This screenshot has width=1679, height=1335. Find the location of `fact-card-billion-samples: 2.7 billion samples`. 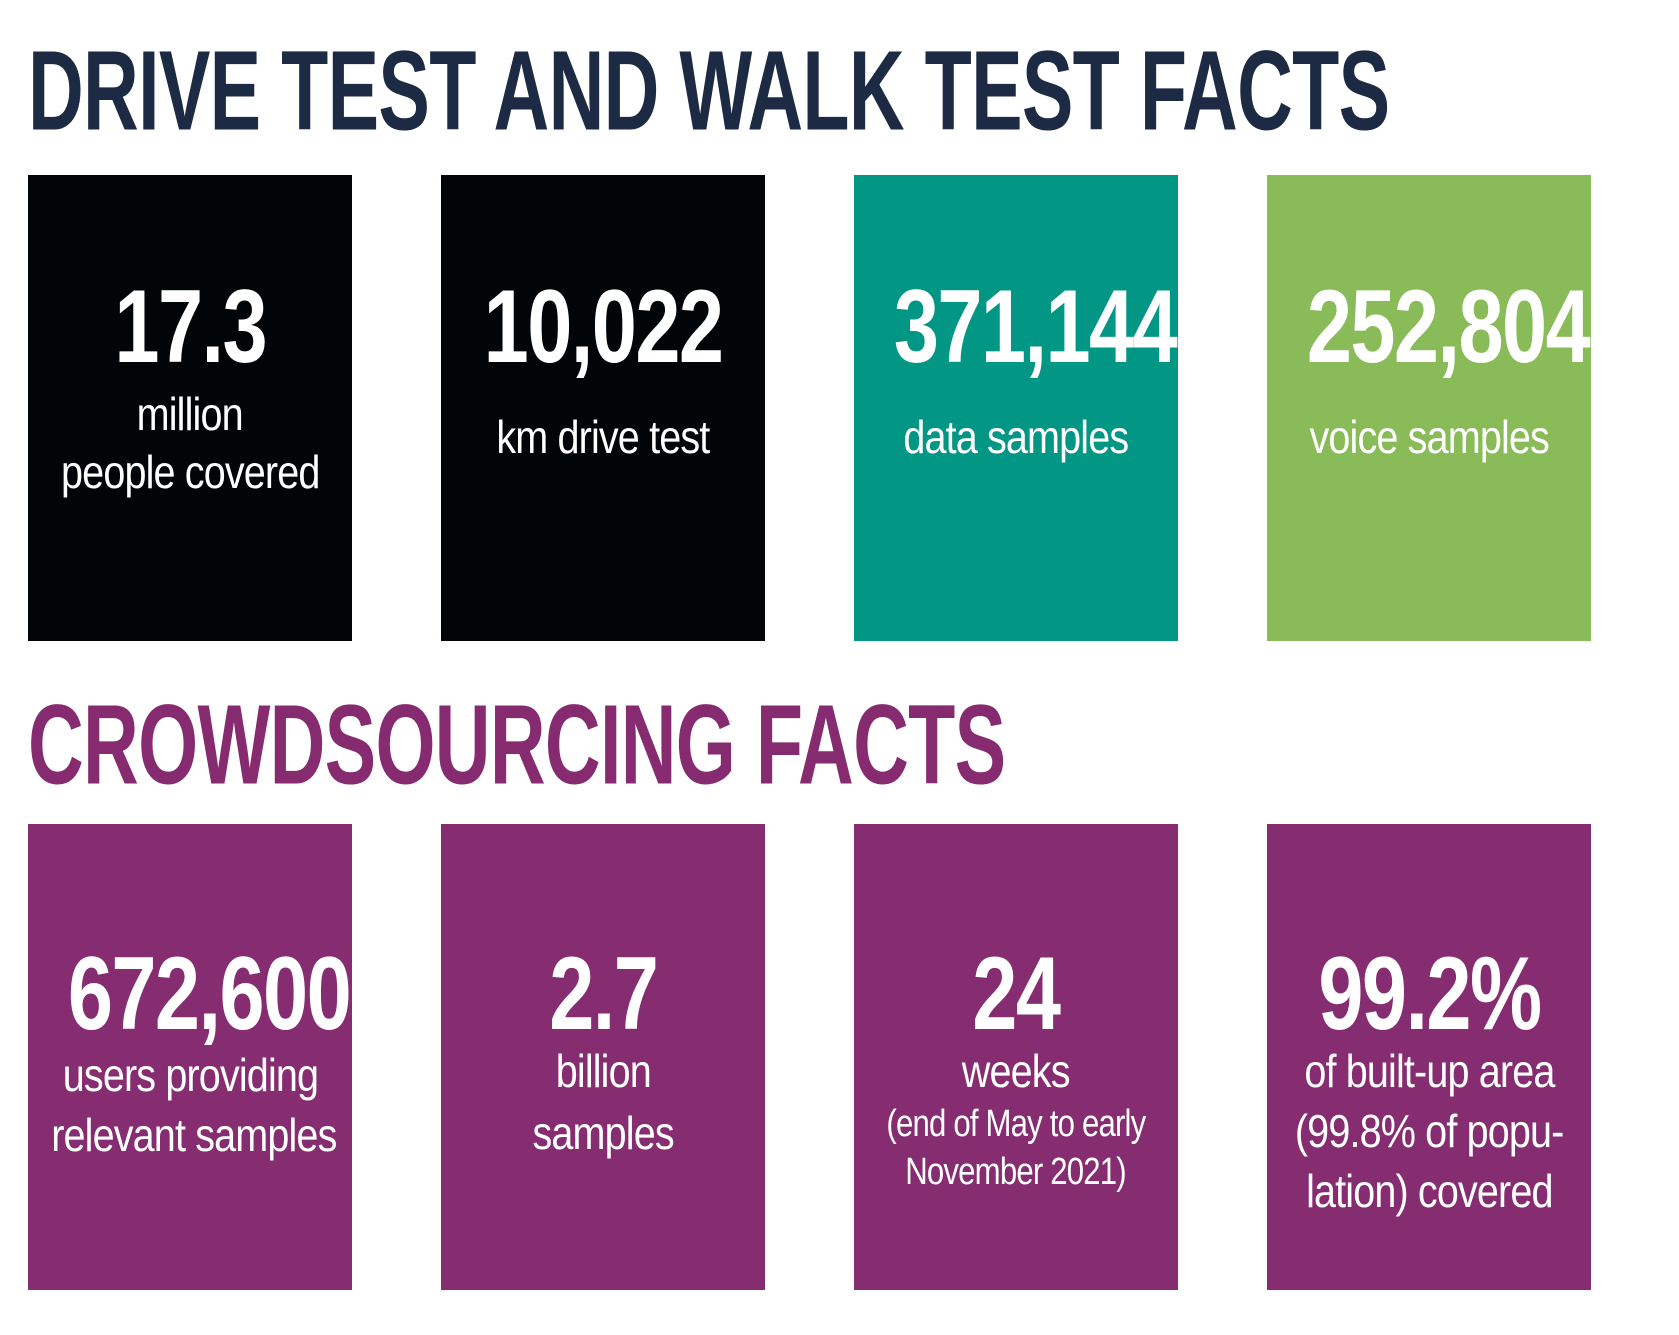

fact-card-billion-samples: 2.7 billion samples is located at coordinates (603, 1057).